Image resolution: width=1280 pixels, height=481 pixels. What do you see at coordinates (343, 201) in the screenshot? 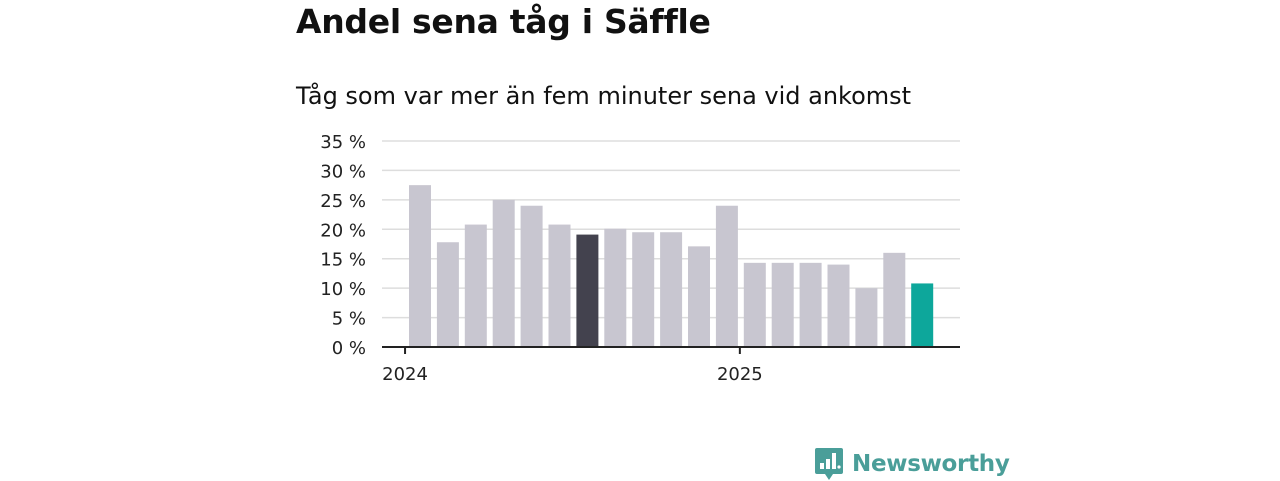
I see `y-tick-label: 25 %` at bounding box center [343, 201].